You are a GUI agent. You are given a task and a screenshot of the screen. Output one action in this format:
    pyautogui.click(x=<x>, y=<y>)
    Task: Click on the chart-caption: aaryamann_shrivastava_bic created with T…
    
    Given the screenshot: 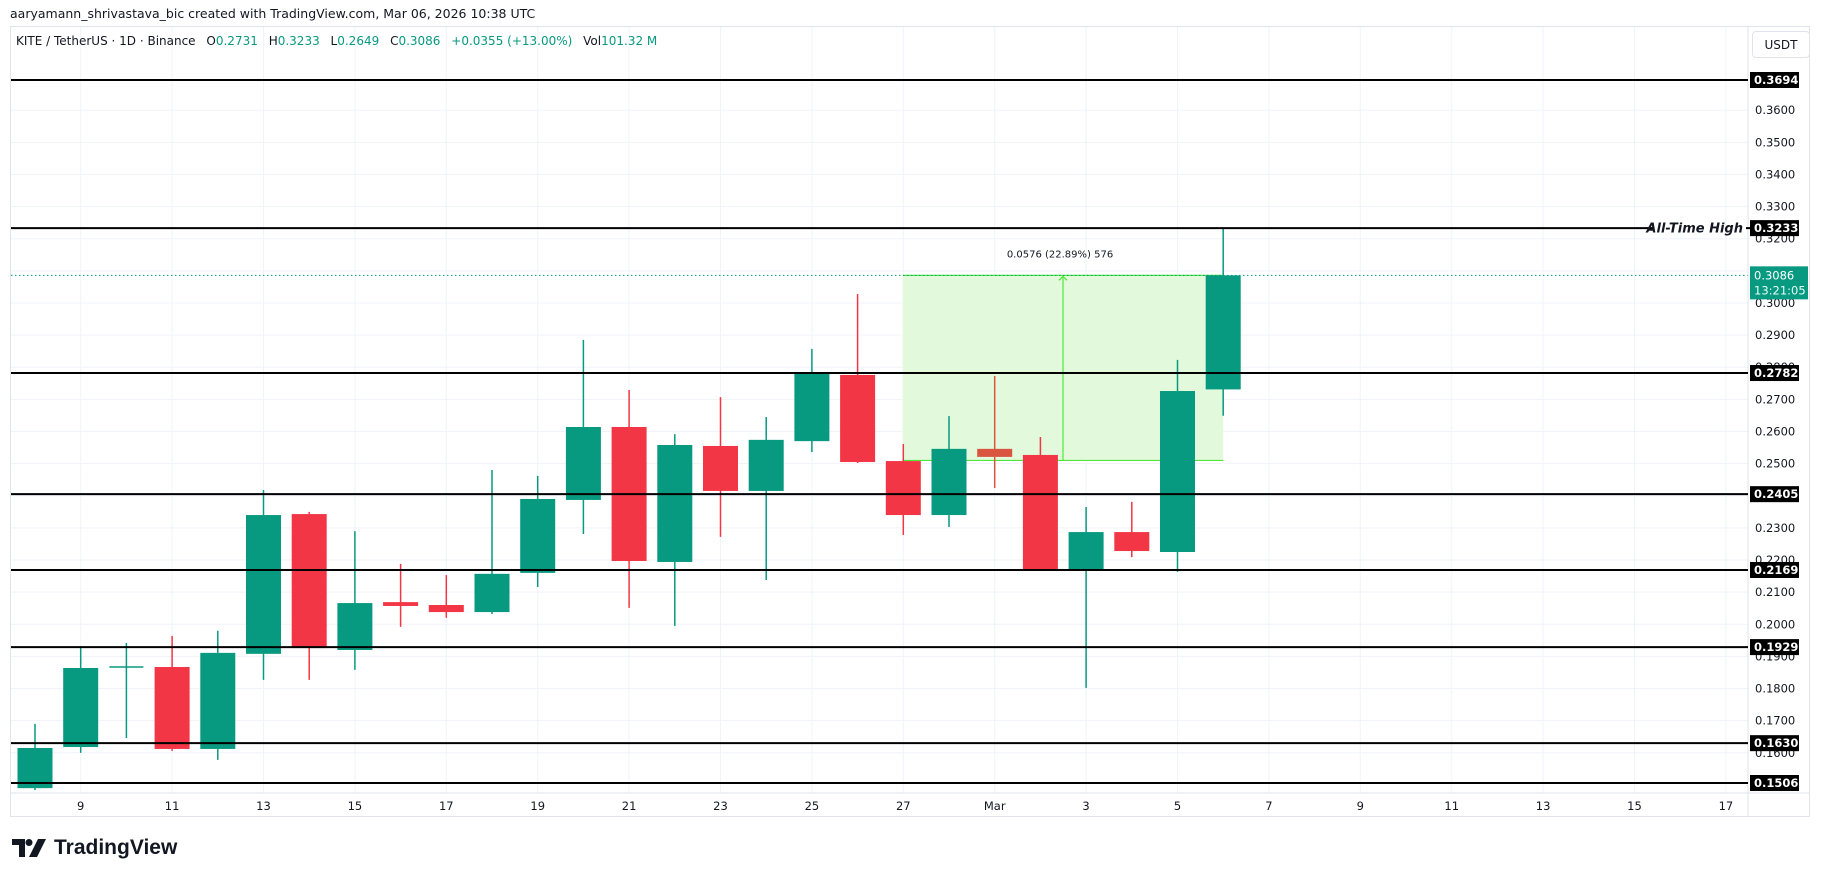 What is the action you would take?
    pyautogui.click(x=273, y=13)
    